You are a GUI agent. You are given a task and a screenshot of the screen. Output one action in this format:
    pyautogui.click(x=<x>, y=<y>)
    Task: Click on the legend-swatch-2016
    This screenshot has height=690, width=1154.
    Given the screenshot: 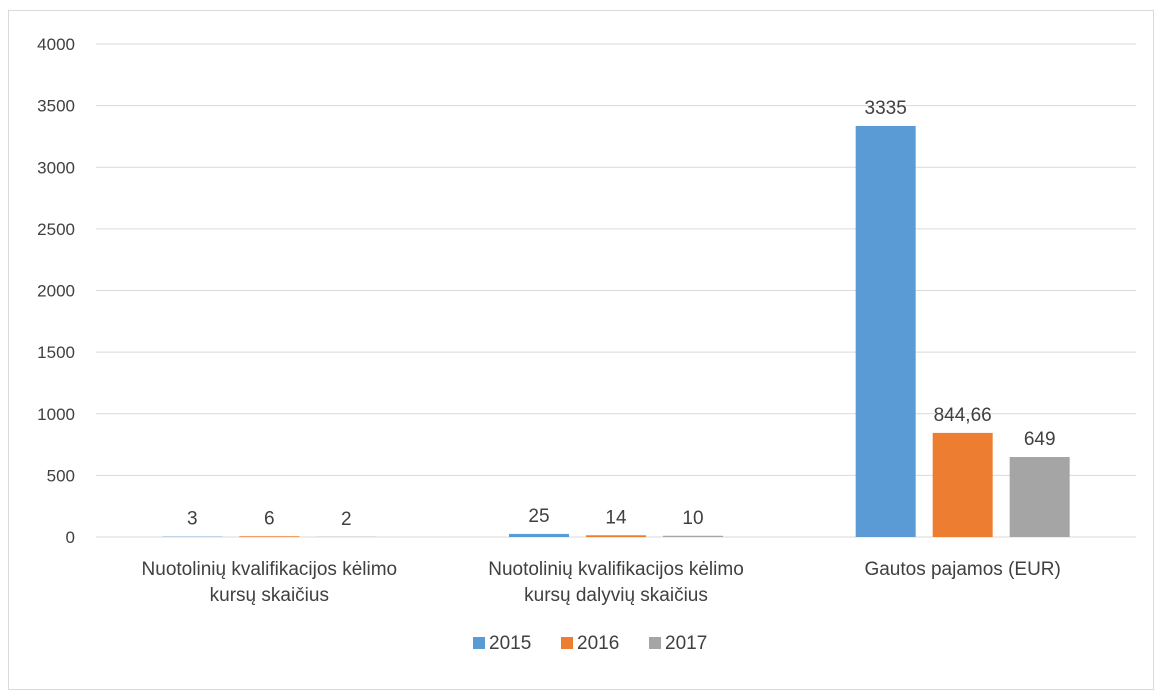 What is the action you would take?
    pyautogui.click(x=567, y=643)
    